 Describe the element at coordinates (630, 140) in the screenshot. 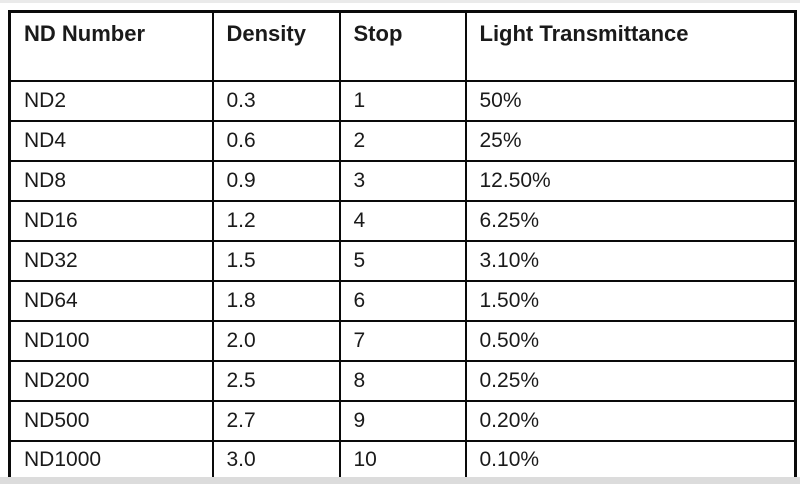

I see `cell-transmittance: 25%` at that location.